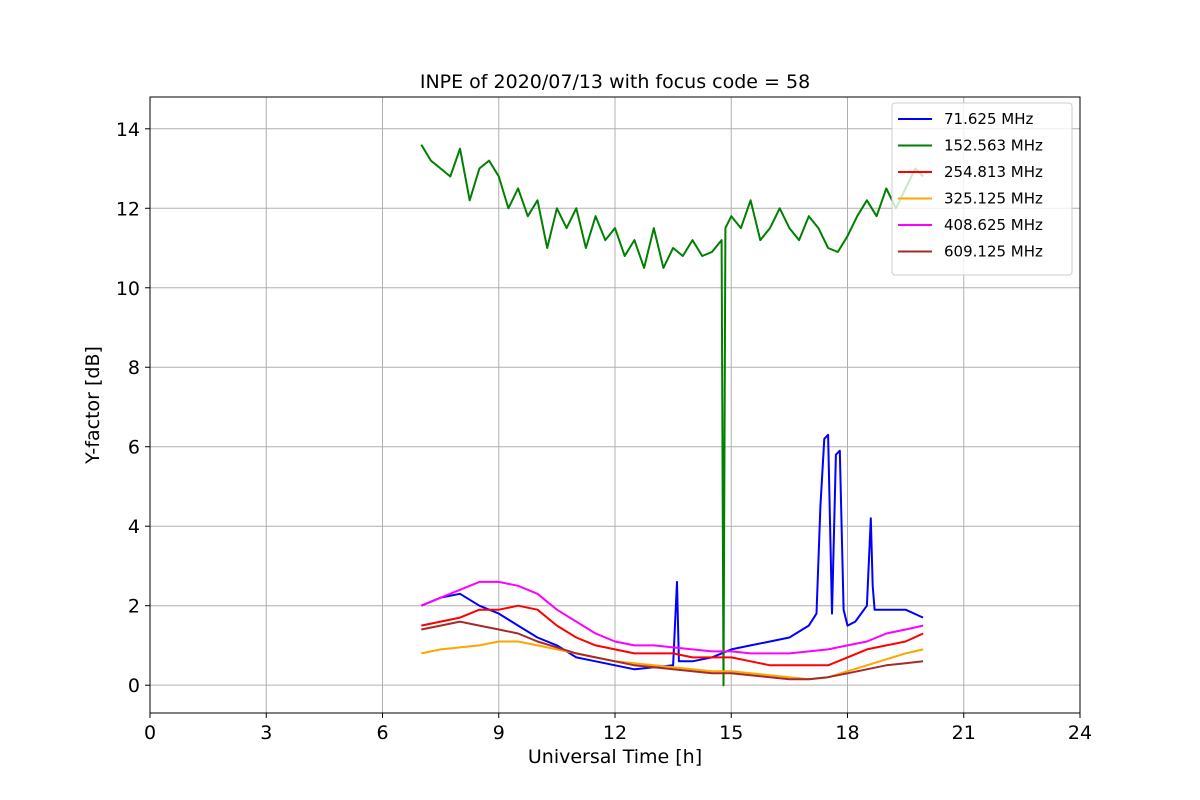 The height and width of the screenshot is (800, 1200). What do you see at coordinates (134, 448) in the screenshot?
I see `y-tick-label: 6` at bounding box center [134, 448].